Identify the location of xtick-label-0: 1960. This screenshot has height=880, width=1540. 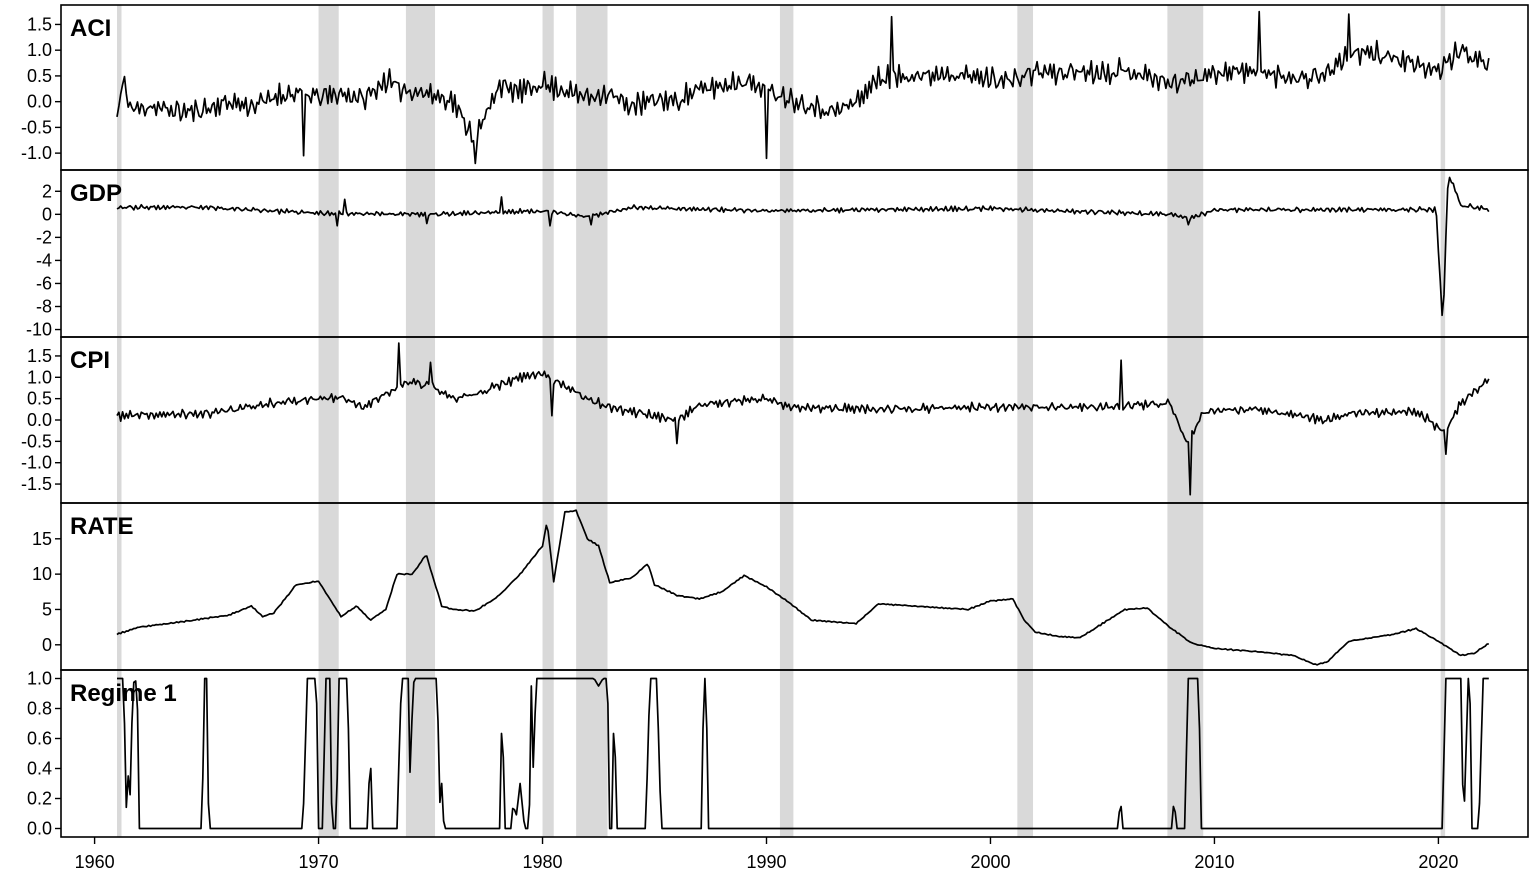
(95, 862).